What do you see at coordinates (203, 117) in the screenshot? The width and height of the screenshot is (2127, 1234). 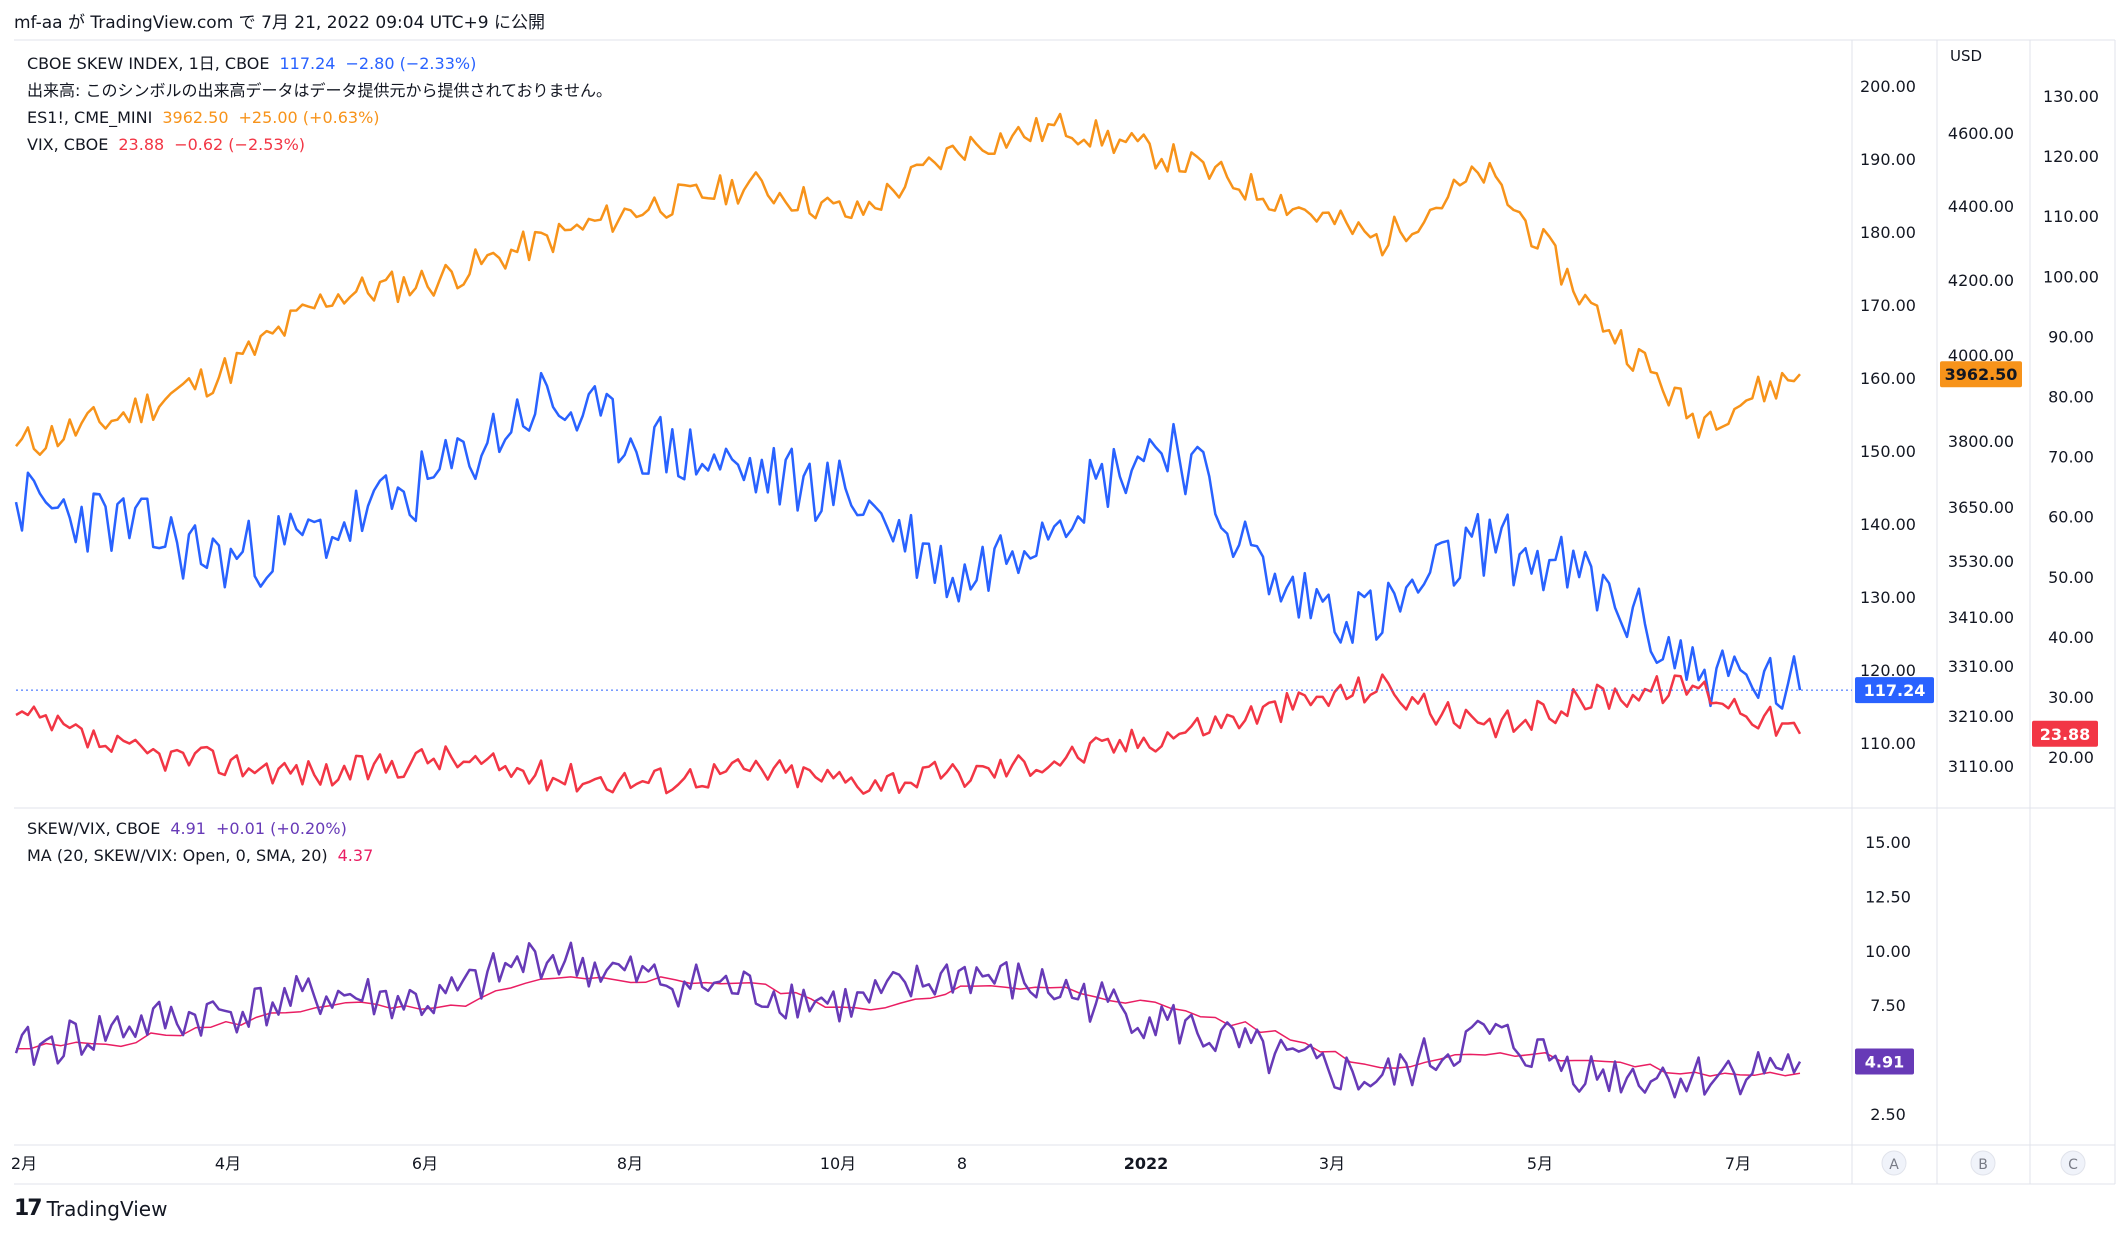 I see `legend-es: ES1!, CME_MINI 3962.50 +25.00 (+0.63%)` at bounding box center [203, 117].